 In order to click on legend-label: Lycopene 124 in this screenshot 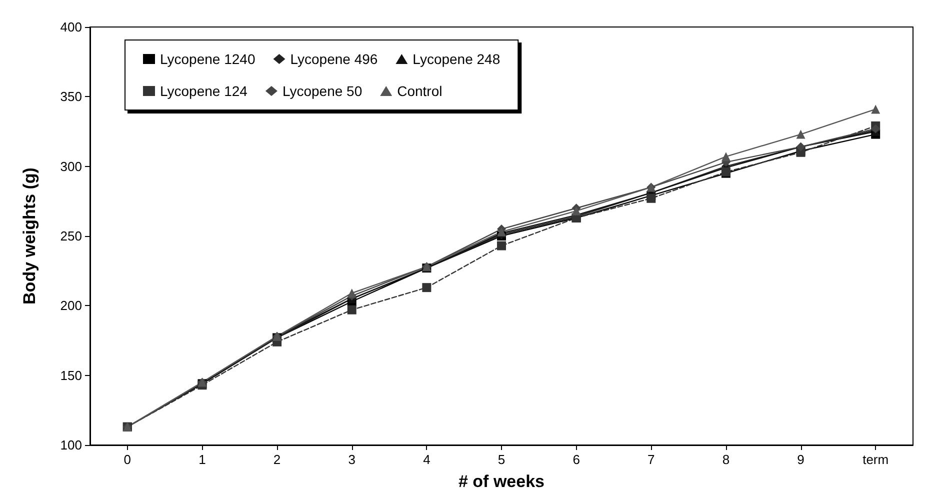, I will do `click(204, 91)`.